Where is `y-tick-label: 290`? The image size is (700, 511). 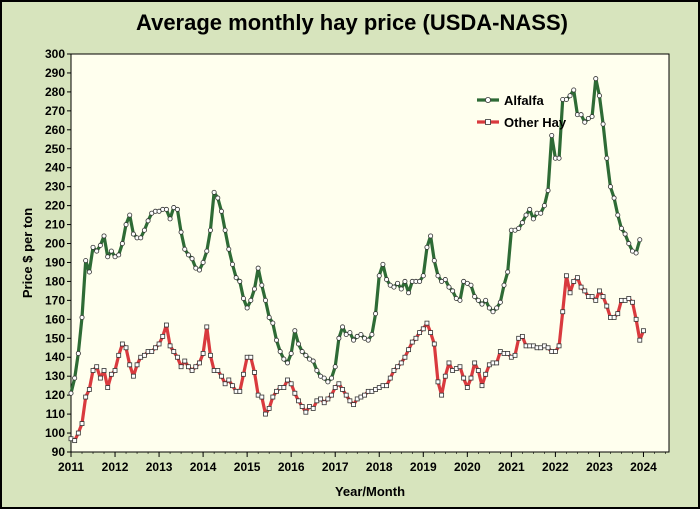 y-tick-label: 290 is located at coordinates (55, 73).